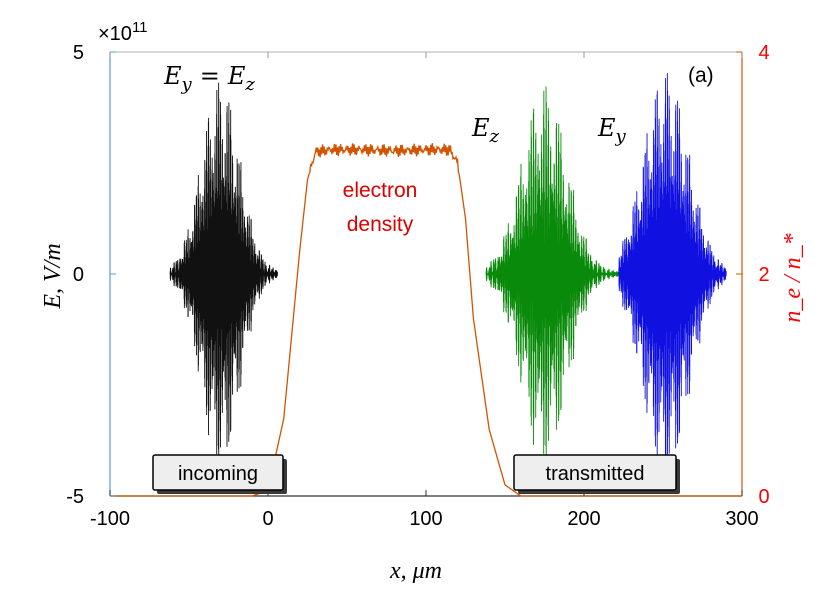 Image resolution: width=822 pixels, height=598 pixels. Describe the element at coordinates (425, 519) in the screenshot. I see `x-tick-label: 100` at that location.